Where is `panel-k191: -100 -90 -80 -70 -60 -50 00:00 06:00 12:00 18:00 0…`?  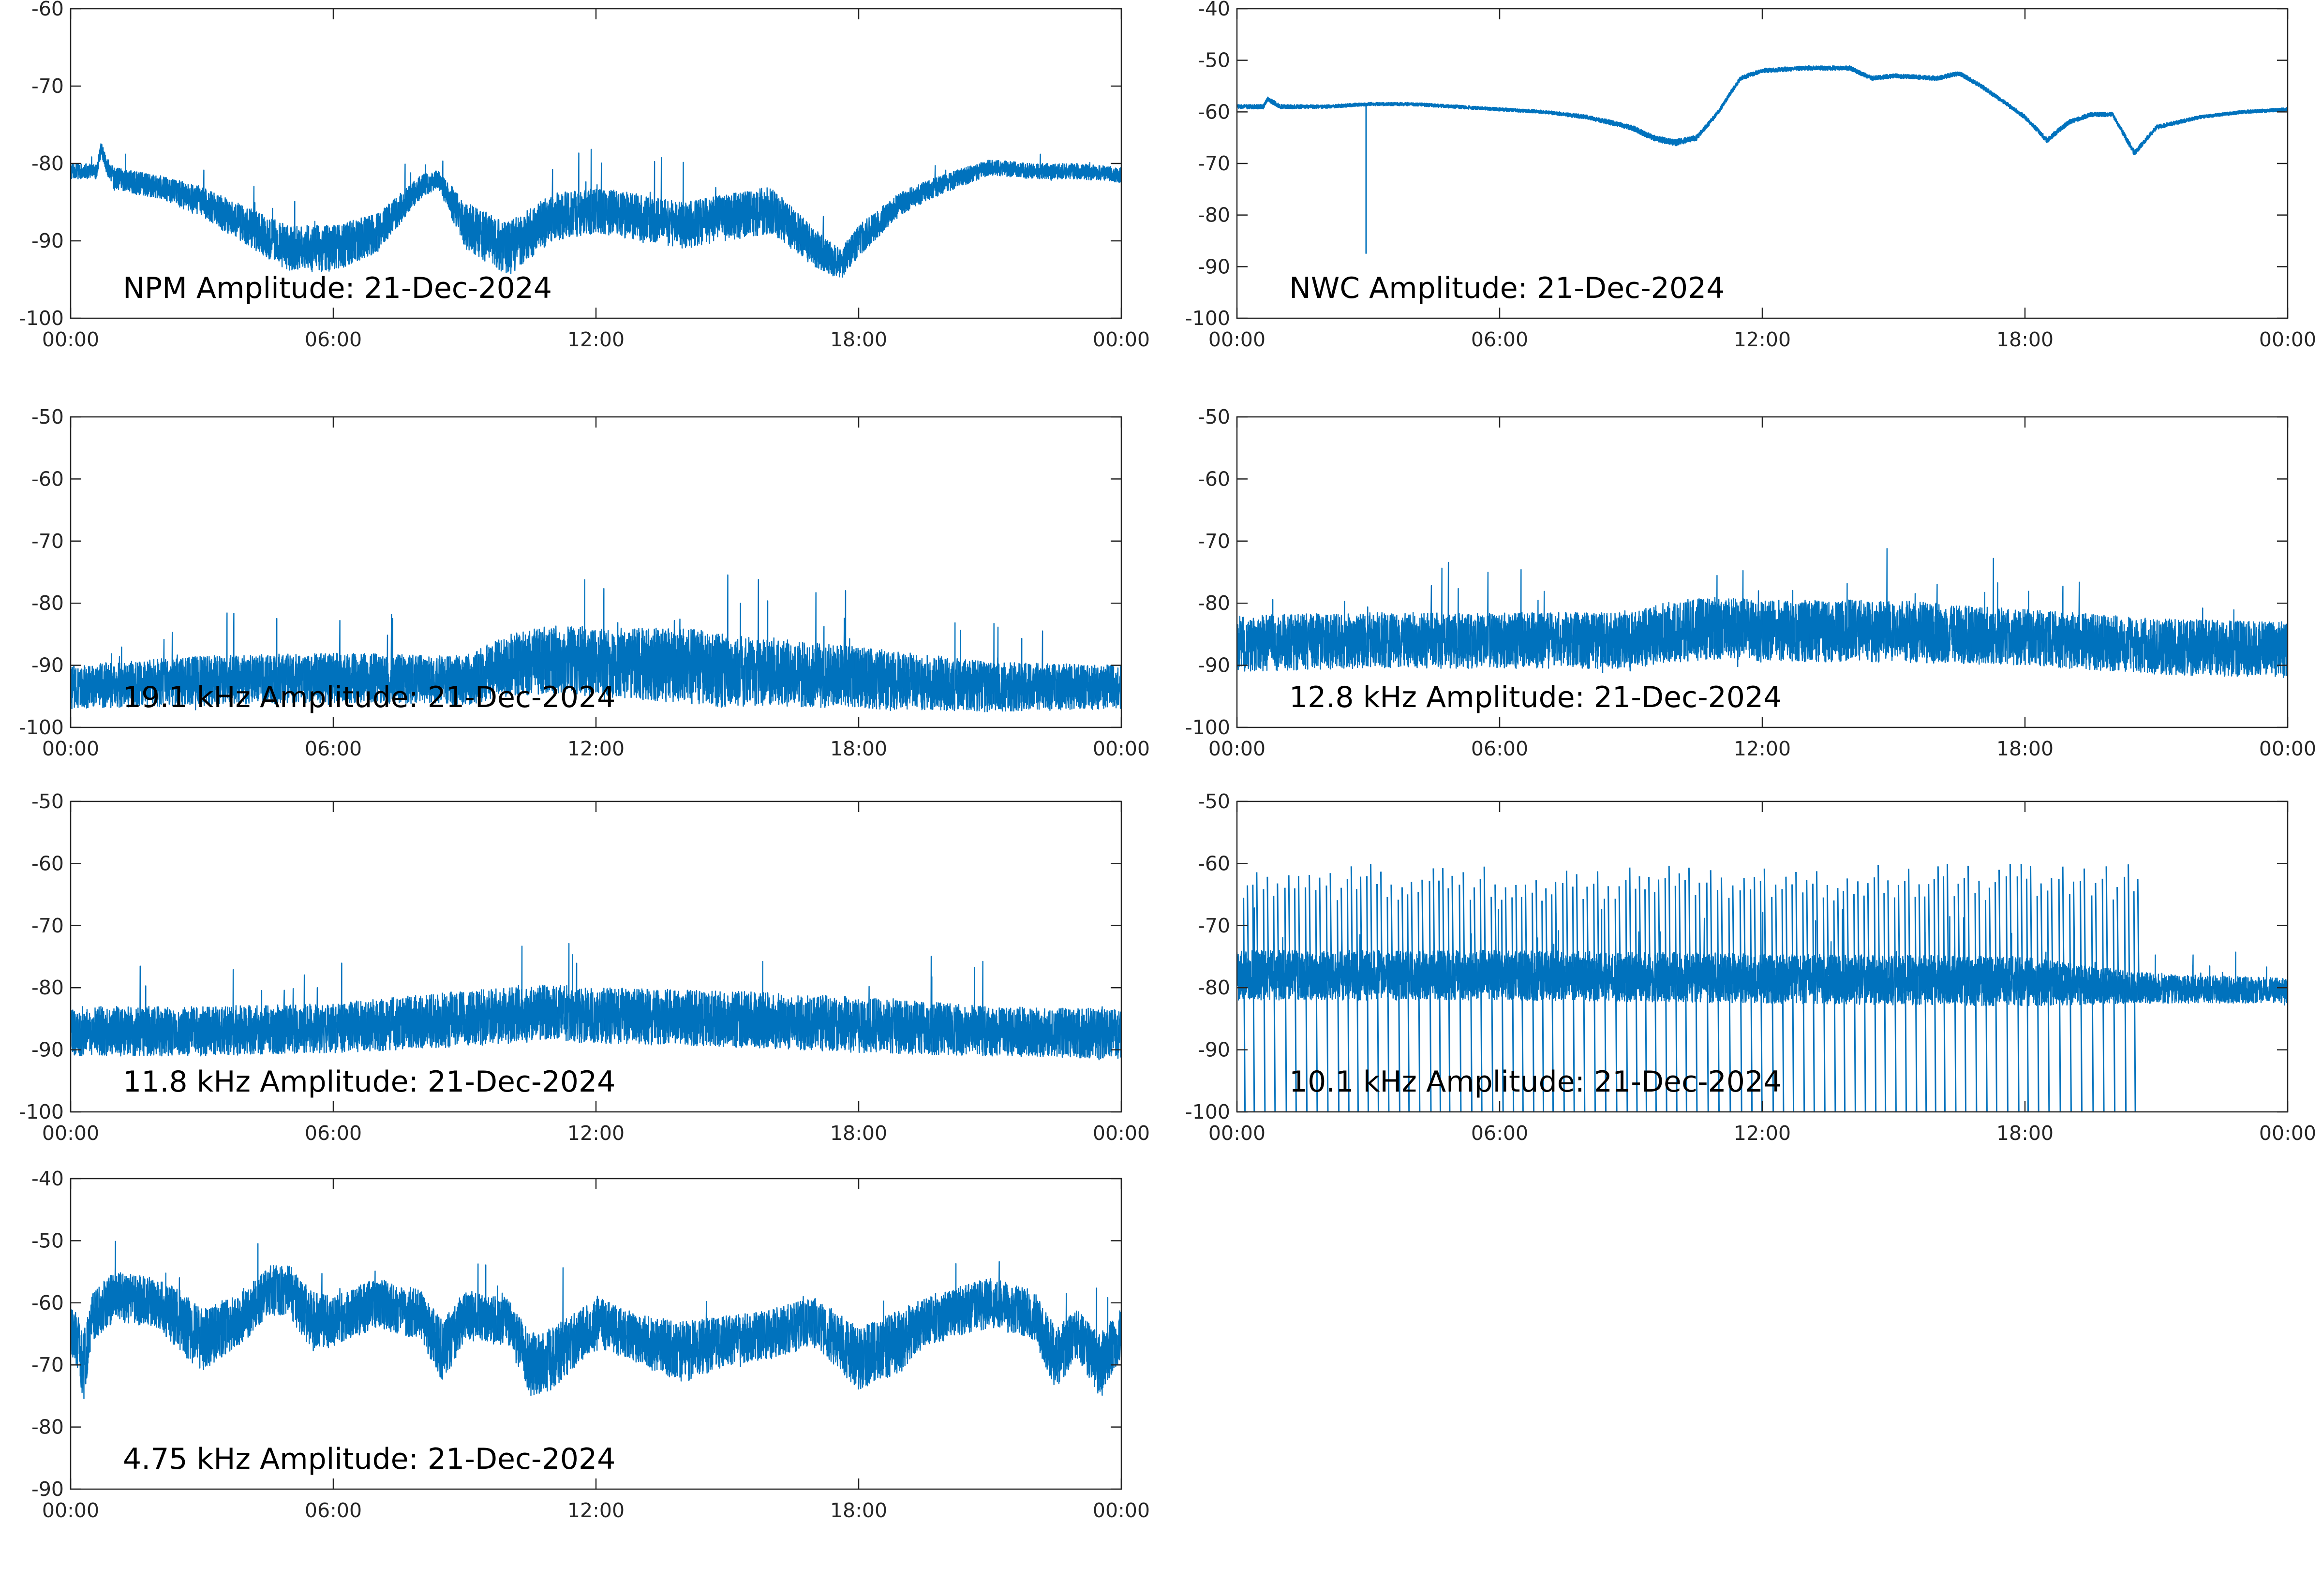 panel-k191: -100 -90 -80 -70 -60 -50 00:00 06:00 12:00 18:00 0… is located at coordinates (584, 582).